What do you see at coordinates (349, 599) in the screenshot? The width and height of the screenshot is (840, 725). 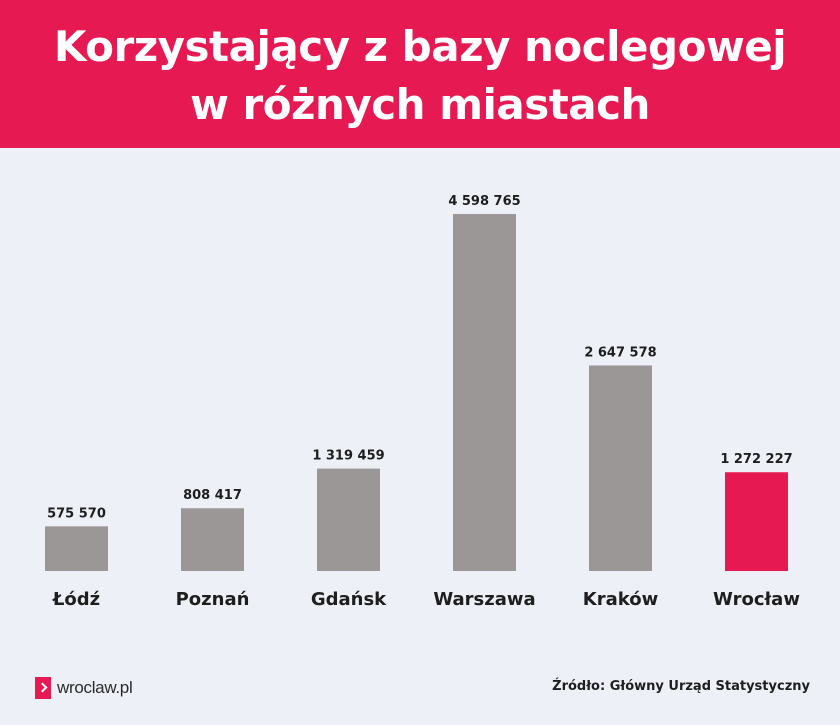 I see `category-label-3: Gdańsk` at bounding box center [349, 599].